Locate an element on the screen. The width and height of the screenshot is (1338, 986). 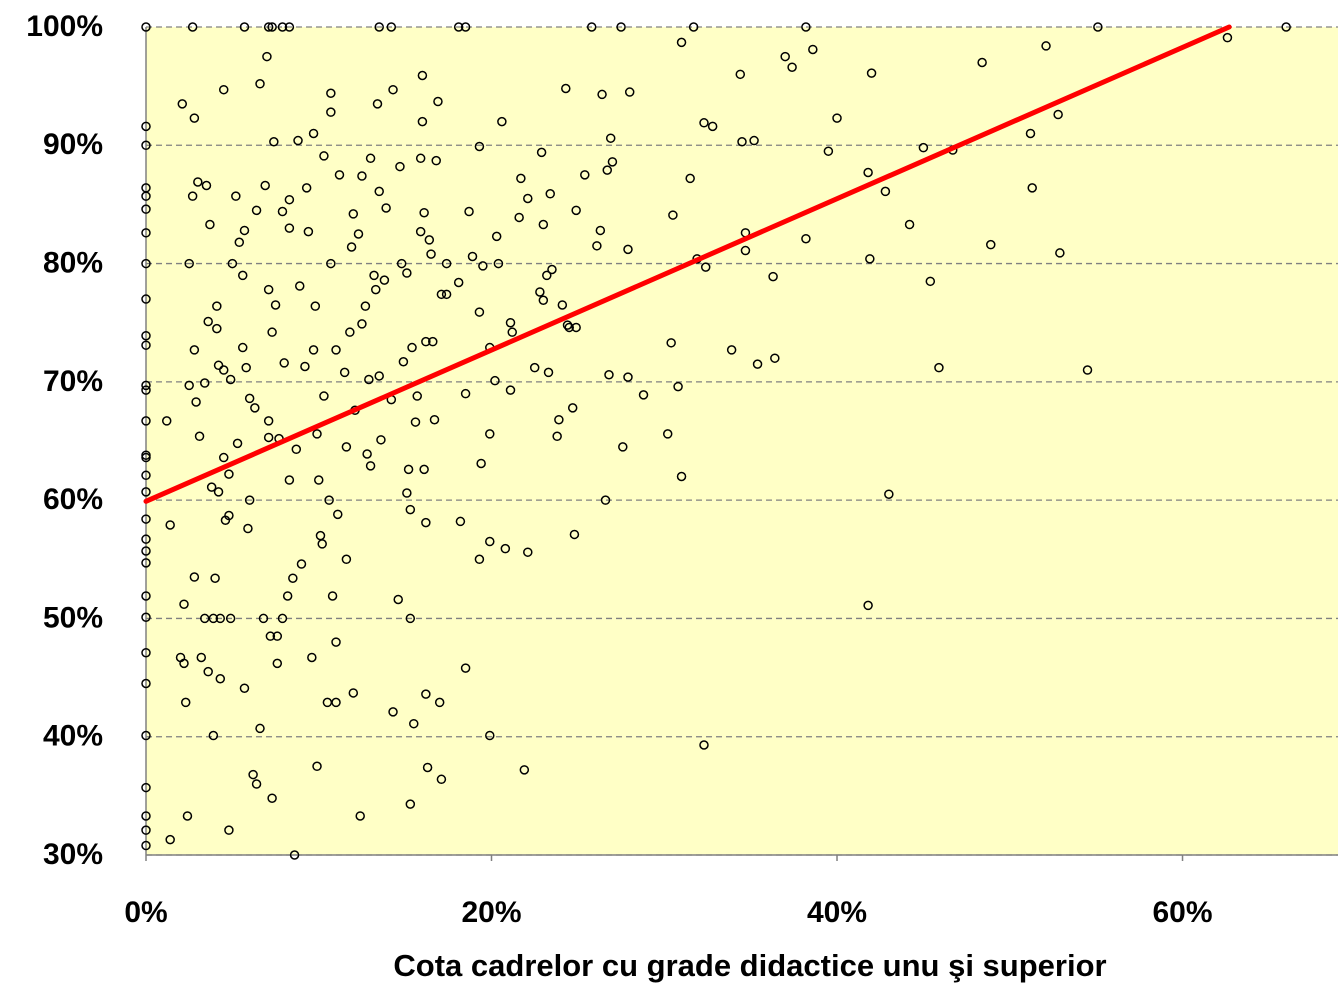
y-tick-label: 90% is located at coordinates (73, 144).